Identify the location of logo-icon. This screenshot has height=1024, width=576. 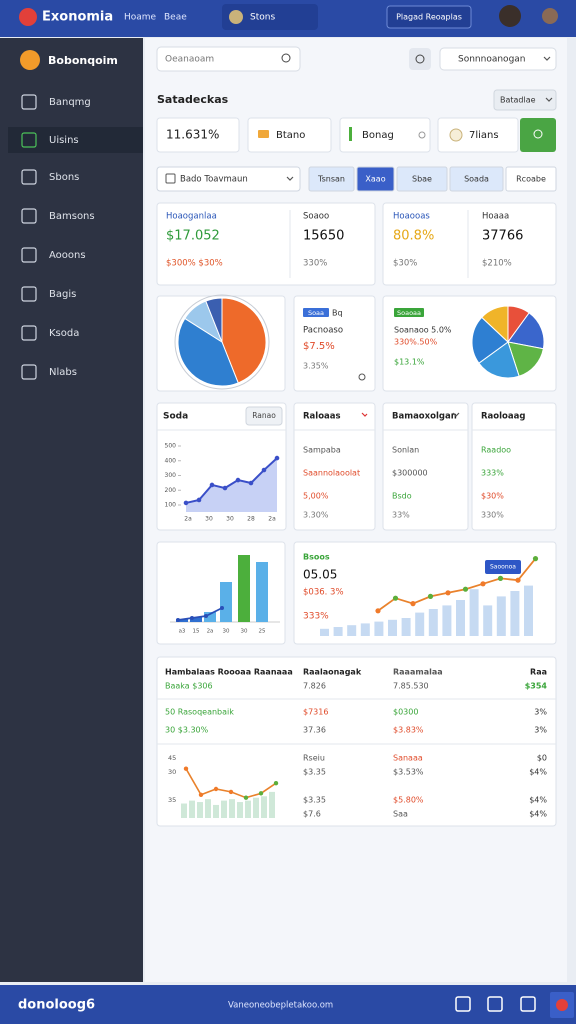
(28, 17).